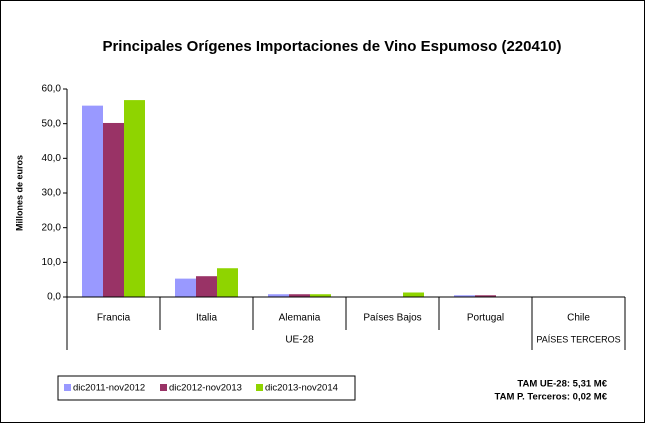 This screenshot has height=428, width=645. I want to click on note: TAM P. Terceros: 0,02 M€, so click(551, 397).